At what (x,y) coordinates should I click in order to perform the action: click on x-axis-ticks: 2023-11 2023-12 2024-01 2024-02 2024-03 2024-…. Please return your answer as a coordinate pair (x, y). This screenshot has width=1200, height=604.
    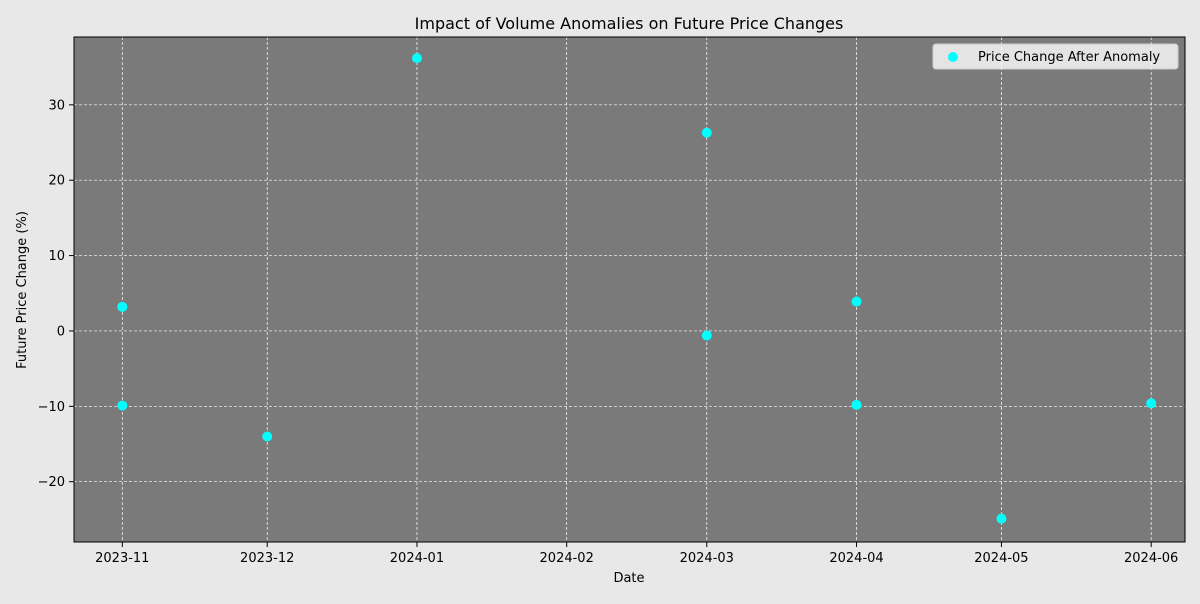
    Looking at the image, I should click on (636, 554).